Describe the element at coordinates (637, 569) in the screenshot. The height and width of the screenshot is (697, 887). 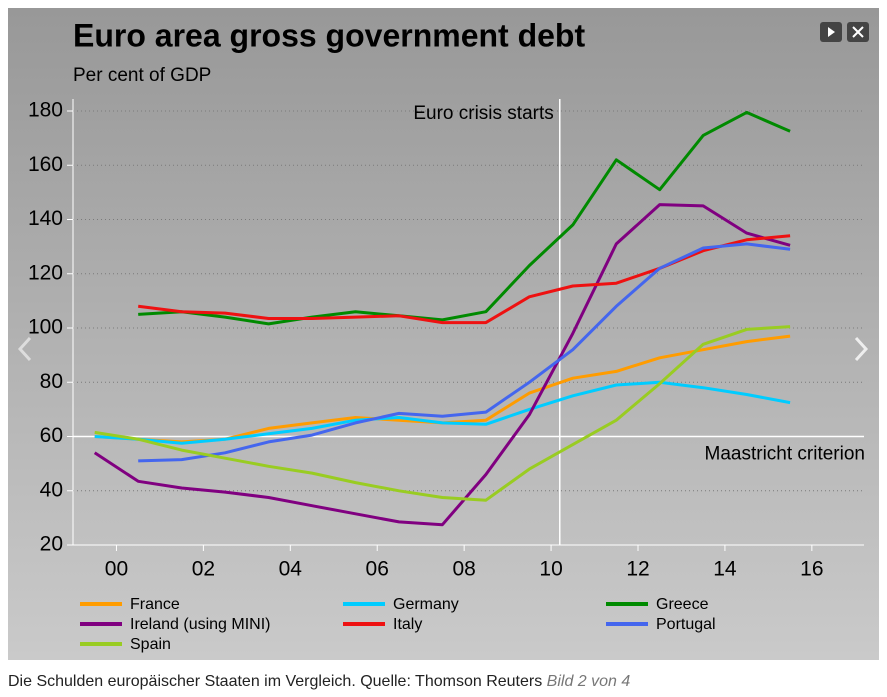
I see `x-tick-label: 12` at that location.